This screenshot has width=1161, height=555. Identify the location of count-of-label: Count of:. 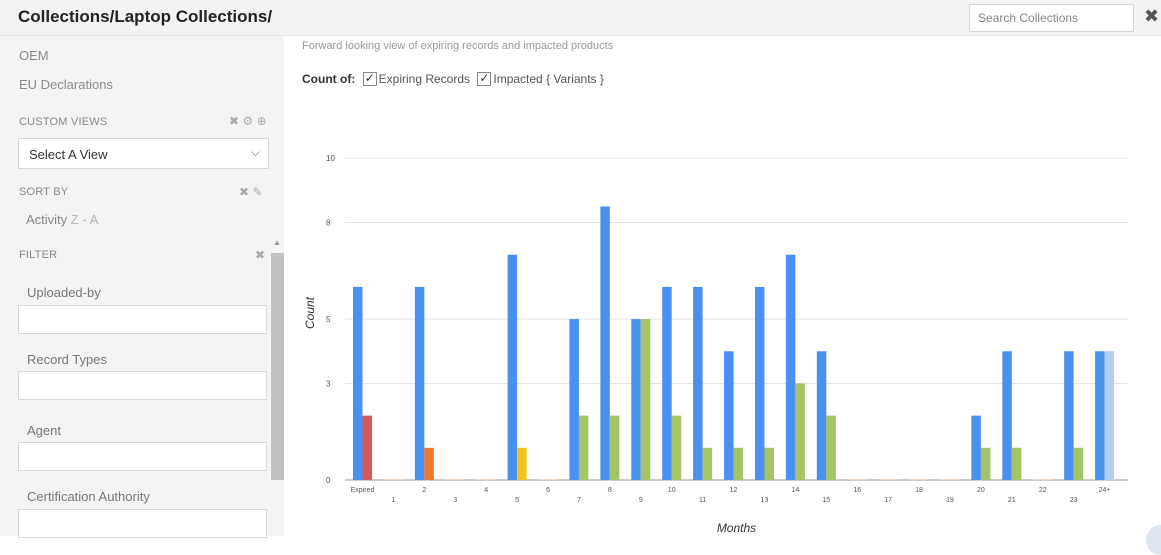
(329, 79).